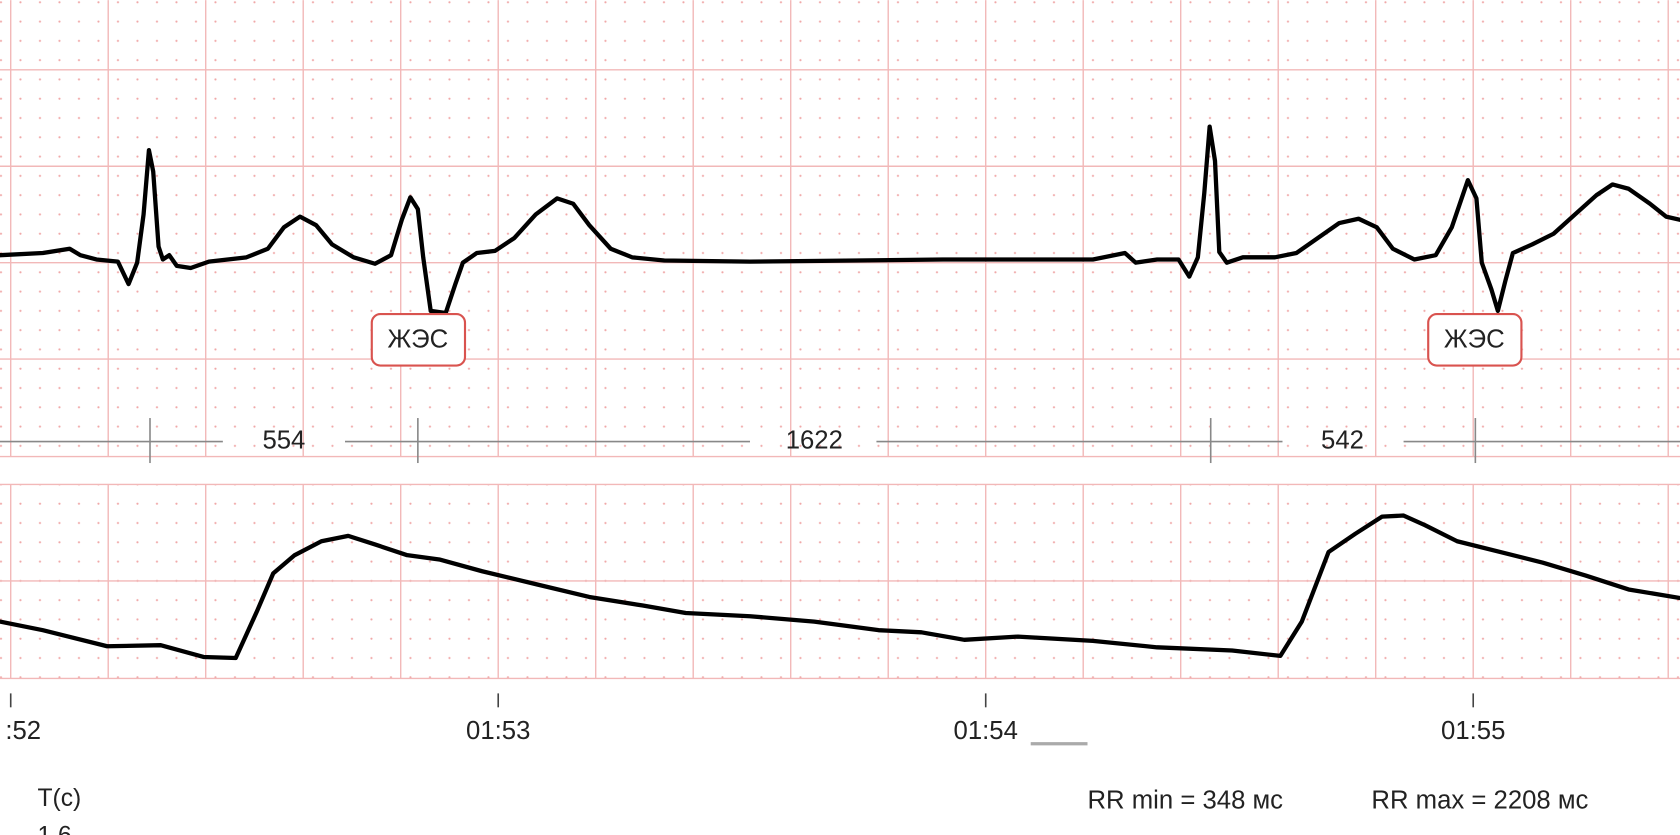 The height and width of the screenshot is (835, 1680). Describe the element at coordinates (60, 798) in the screenshot. I see `axis-label: T(c)` at that location.